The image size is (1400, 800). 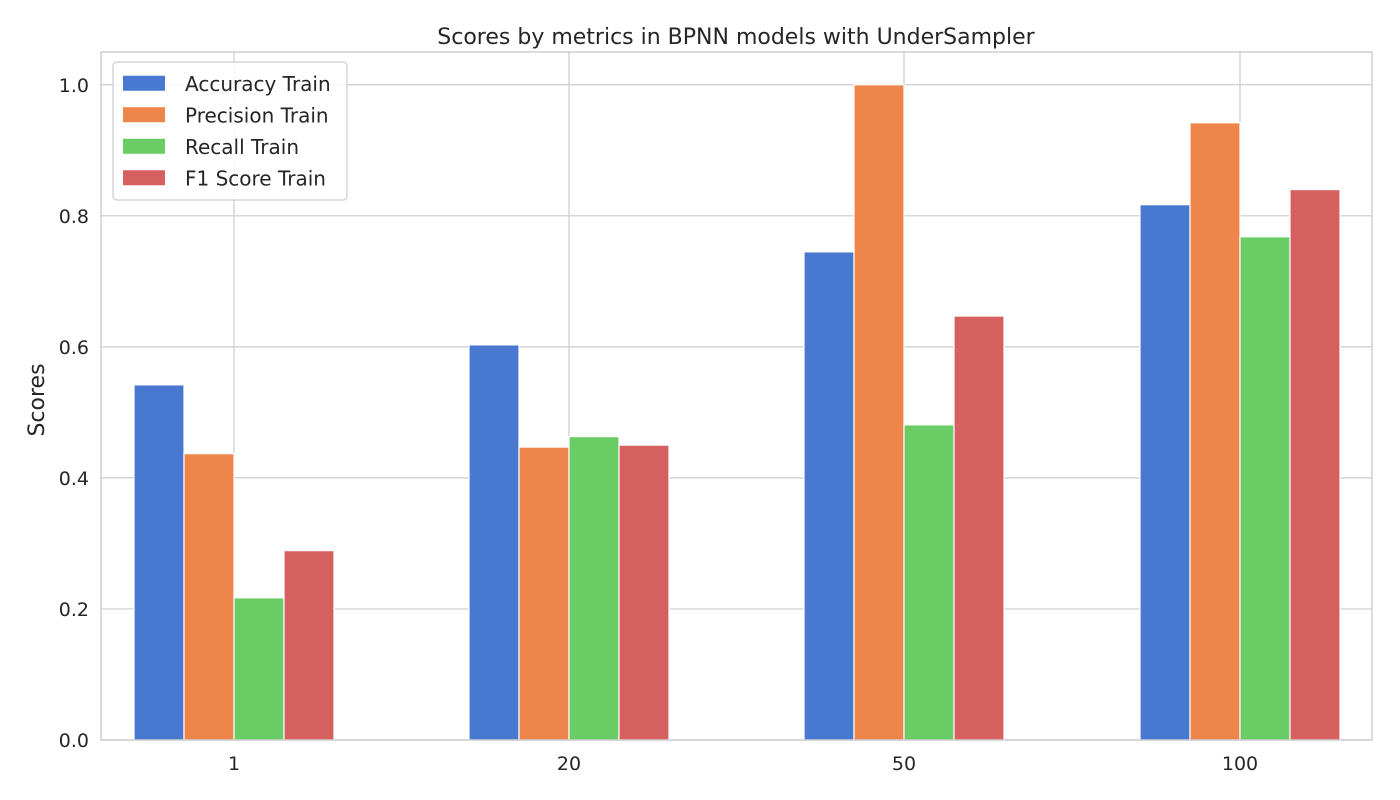 What do you see at coordinates (257, 115) in the screenshot?
I see `legend-label: Precision Train` at bounding box center [257, 115].